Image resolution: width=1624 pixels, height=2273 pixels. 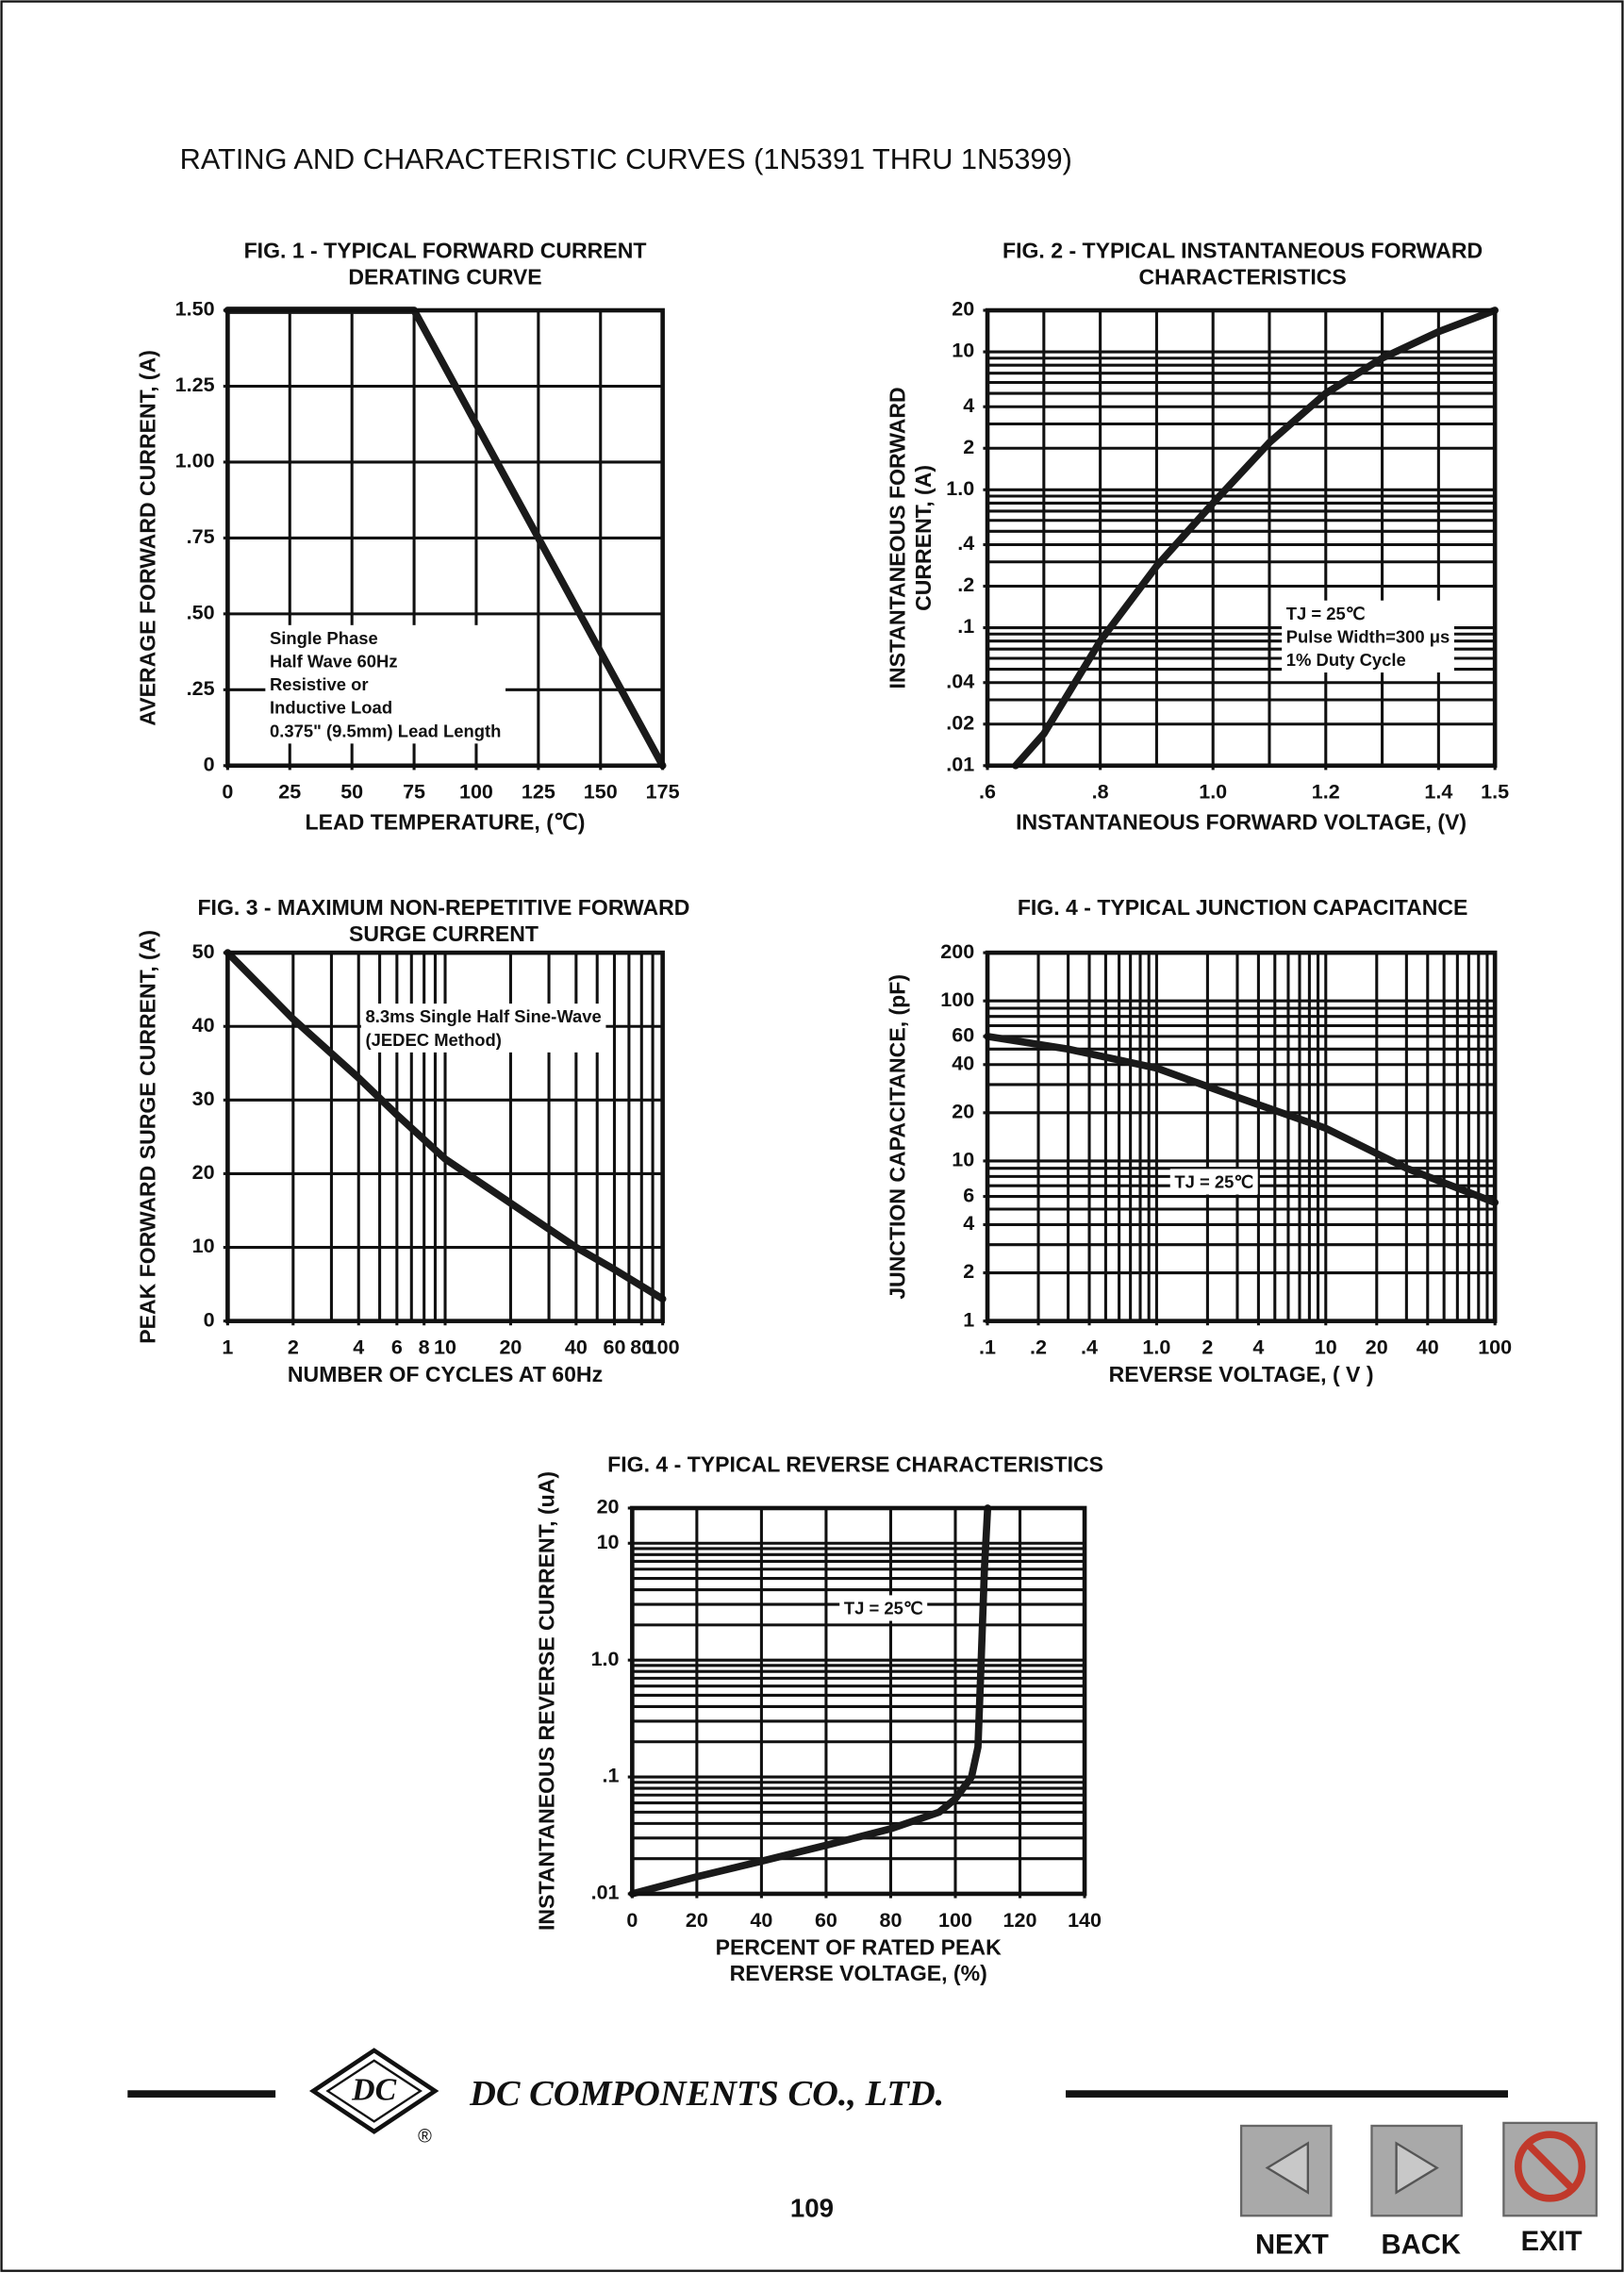 I want to click on annotation-text: 0.375" (9.5mm) Lead Length, so click(x=385, y=730).